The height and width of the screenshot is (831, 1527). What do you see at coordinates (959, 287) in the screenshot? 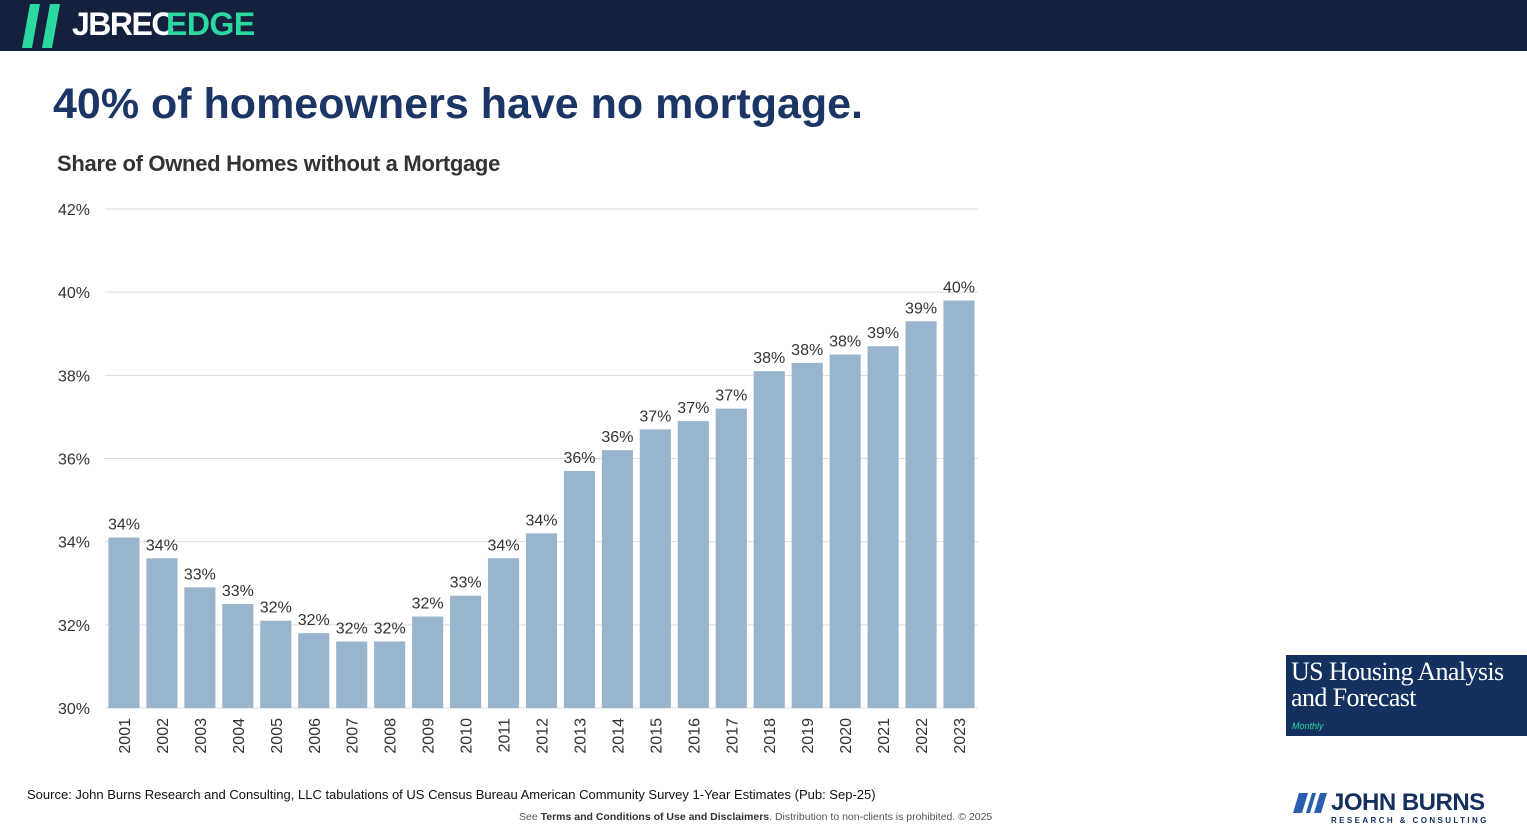
I see `data-label: 40%` at bounding box center [959, 287].